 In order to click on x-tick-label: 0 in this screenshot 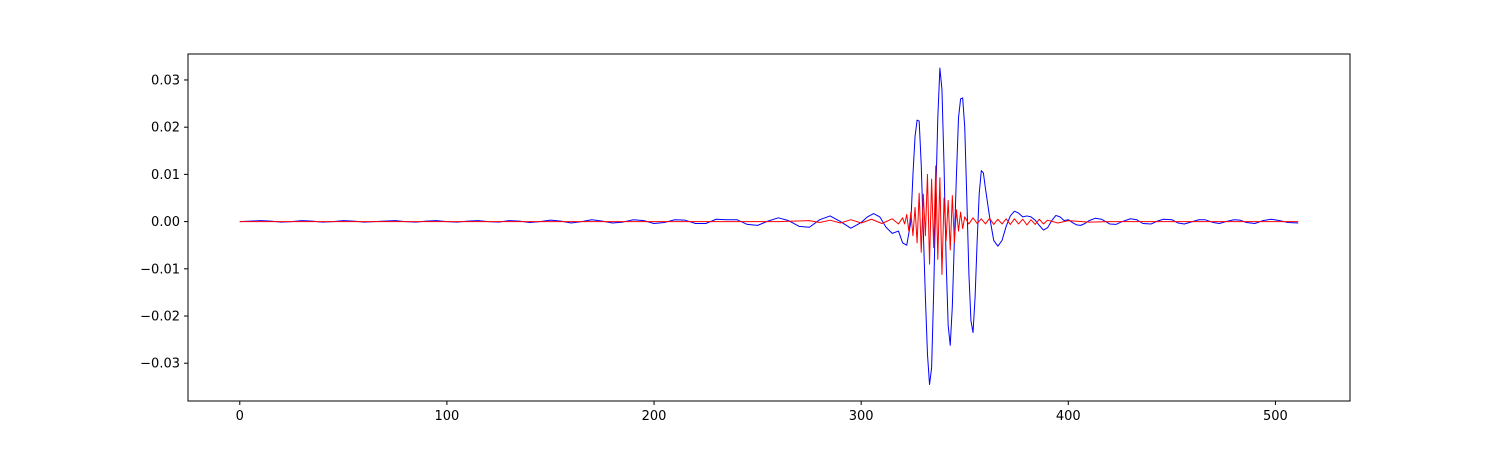, I will do `click(240, 416)`.